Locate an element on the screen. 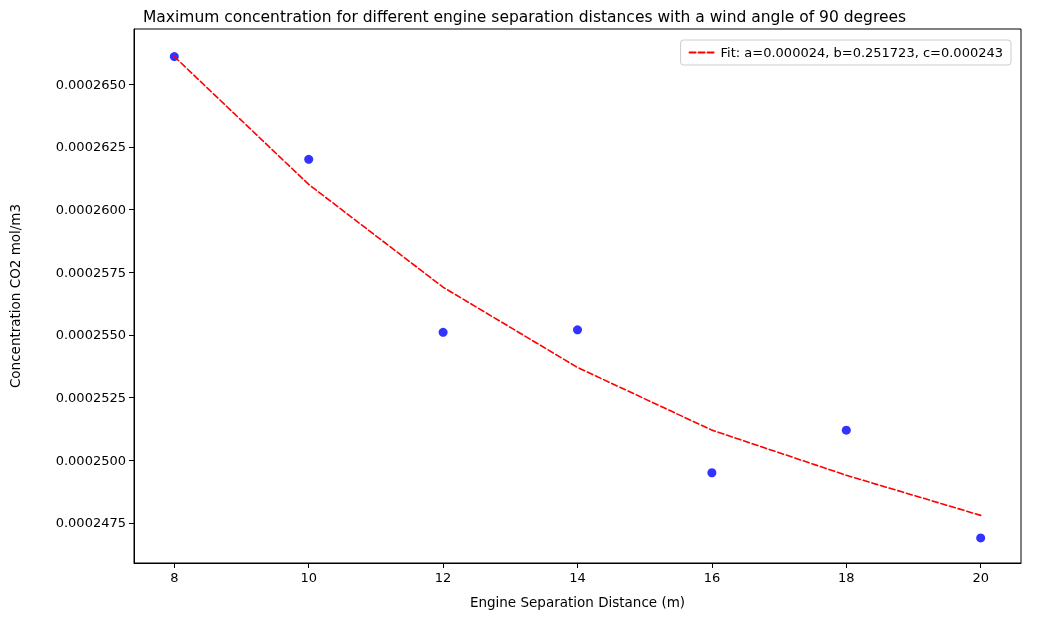 This screenshot has width=1049, height=618. legend-label: Fit: a=0.000024, b=0.251723, c=0.000243 is located at coordinates (862, 52).